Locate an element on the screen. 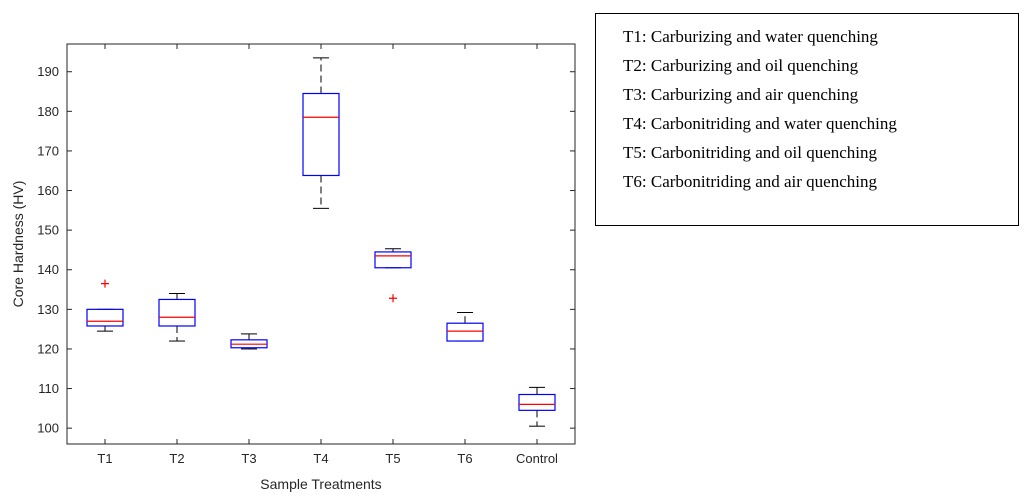 The width and height of the screenshot is (1030, 495). legend-item-t6: T6: Carbonitriding and air quenching is located at coordinates (750, 181).